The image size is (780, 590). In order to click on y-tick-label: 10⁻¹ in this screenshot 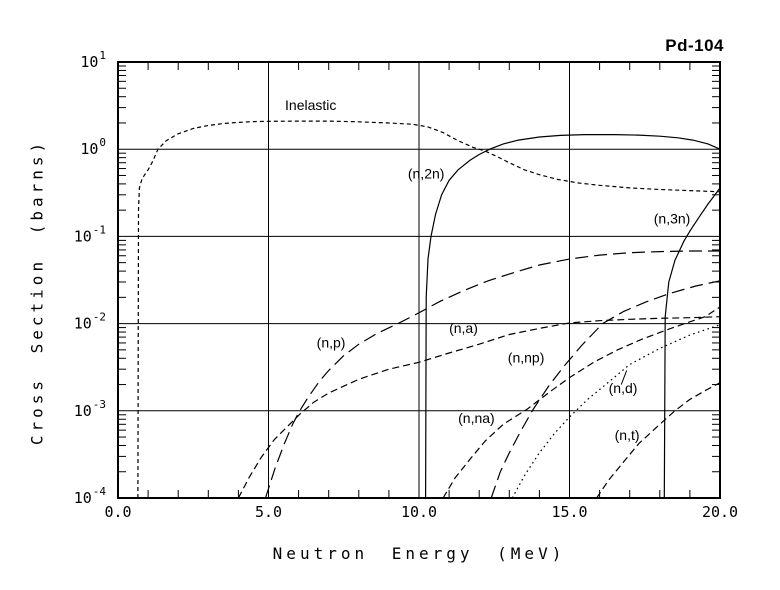, I will do `click(90, 234)`.